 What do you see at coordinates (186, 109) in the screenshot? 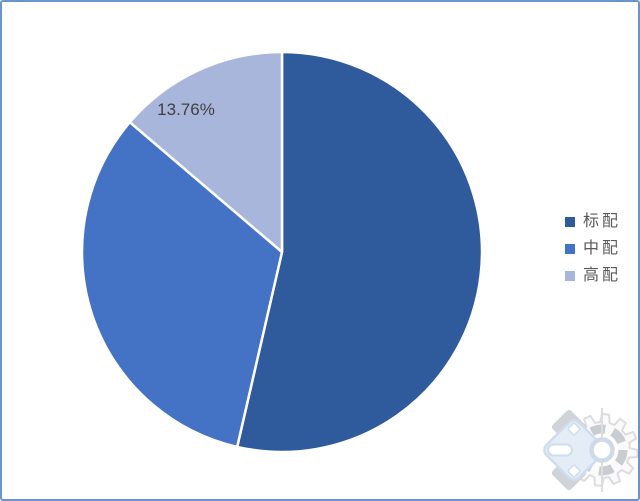
I see `pie-data-label-2: 13.76%` at bounding box center [186, 109].